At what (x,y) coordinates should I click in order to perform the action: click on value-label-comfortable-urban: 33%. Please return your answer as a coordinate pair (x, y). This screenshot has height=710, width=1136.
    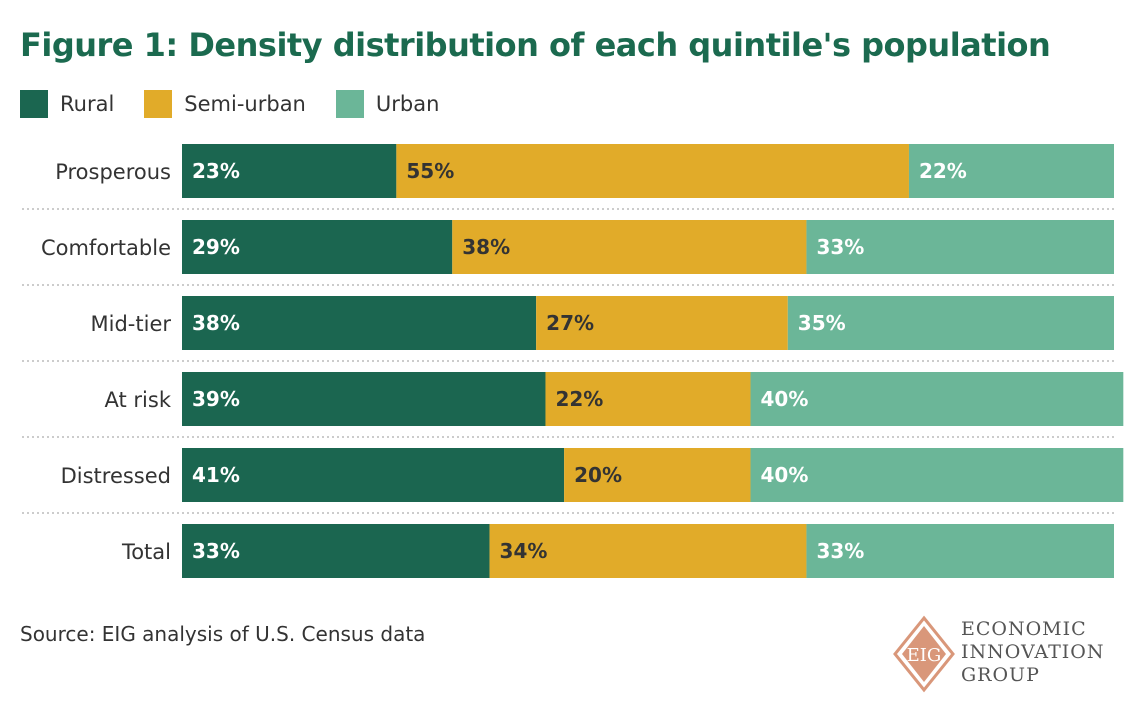
    Looking at the image, I should click on (840, 247).